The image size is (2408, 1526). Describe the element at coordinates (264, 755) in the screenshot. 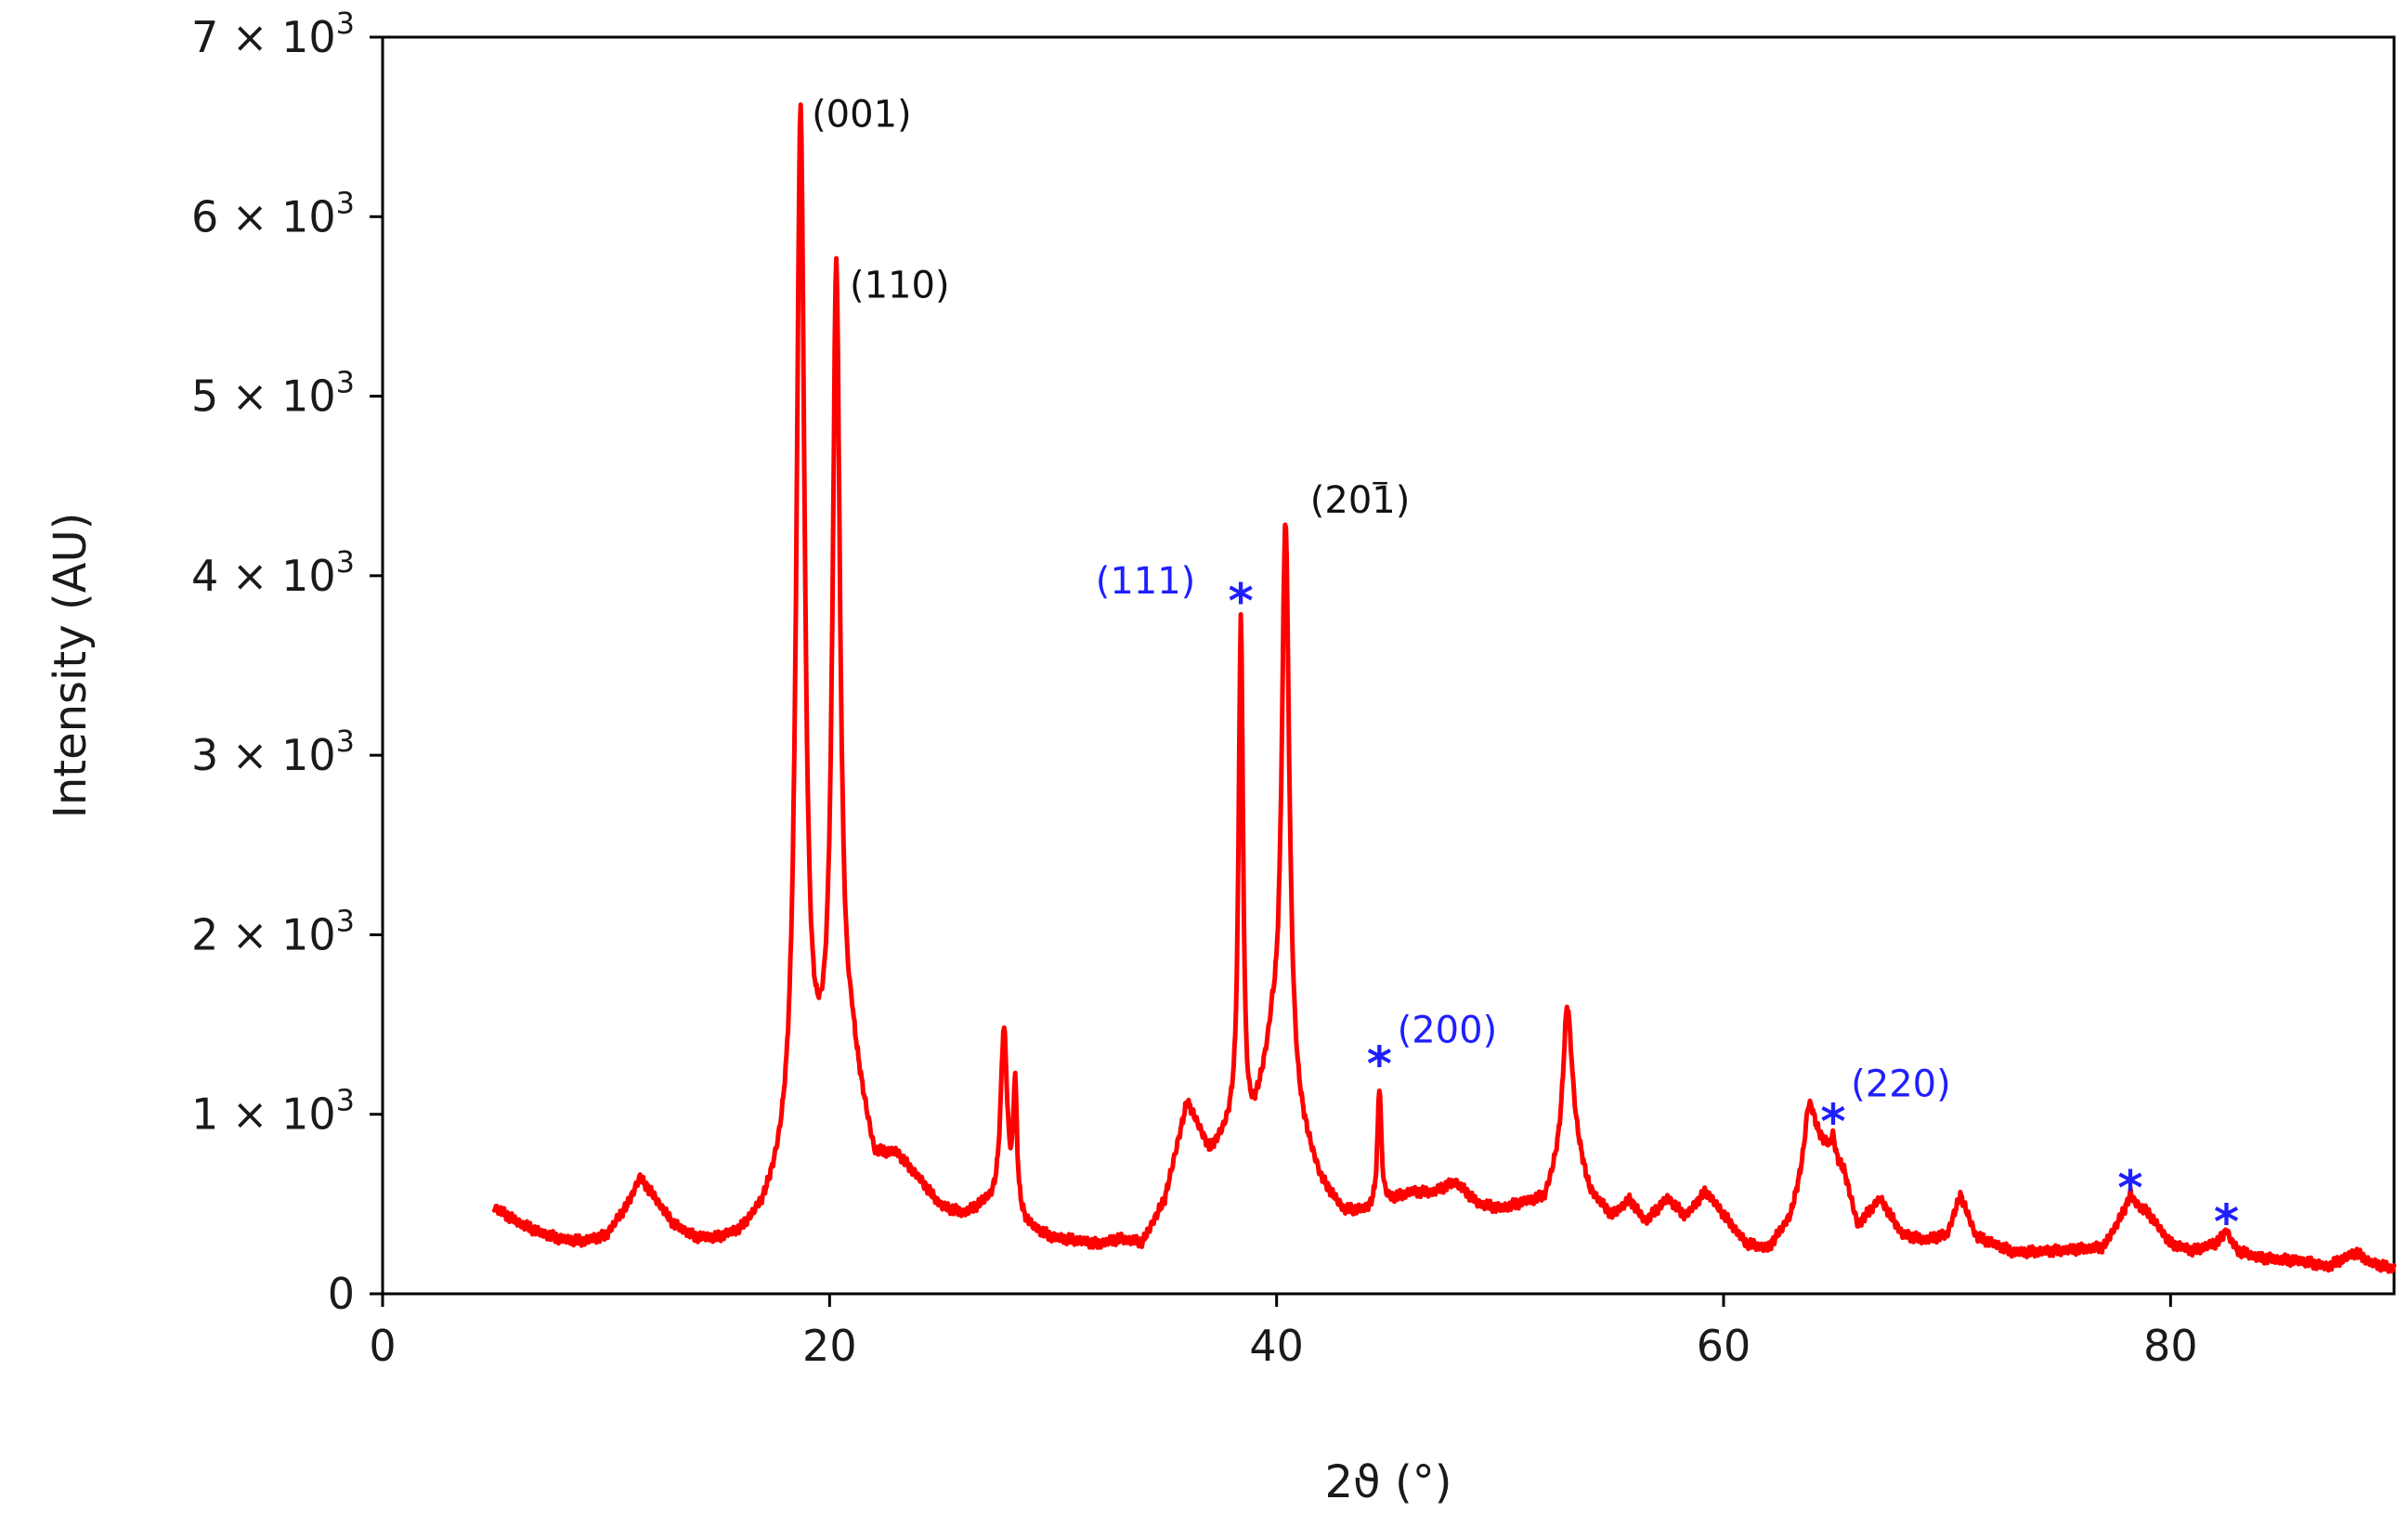

I see `y-tick-mantissa: 3 × 10` at that location.